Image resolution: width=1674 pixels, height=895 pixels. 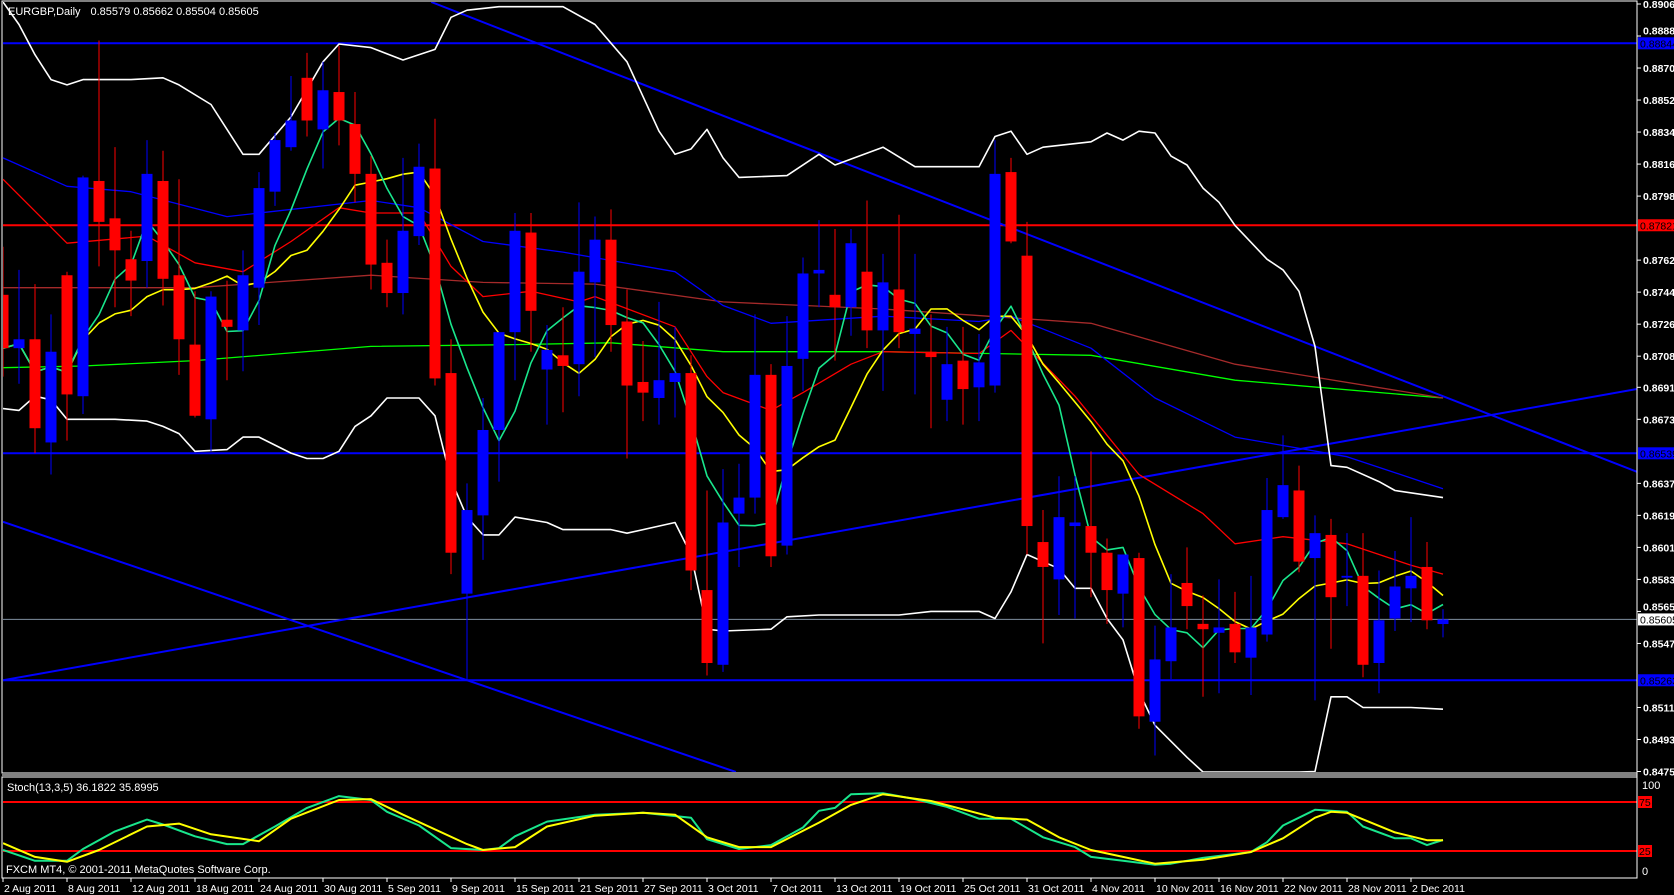 What do you see at coordinates (819, 271) in the screenshot?
I see `candle-body` at bounding box center [819, 271].